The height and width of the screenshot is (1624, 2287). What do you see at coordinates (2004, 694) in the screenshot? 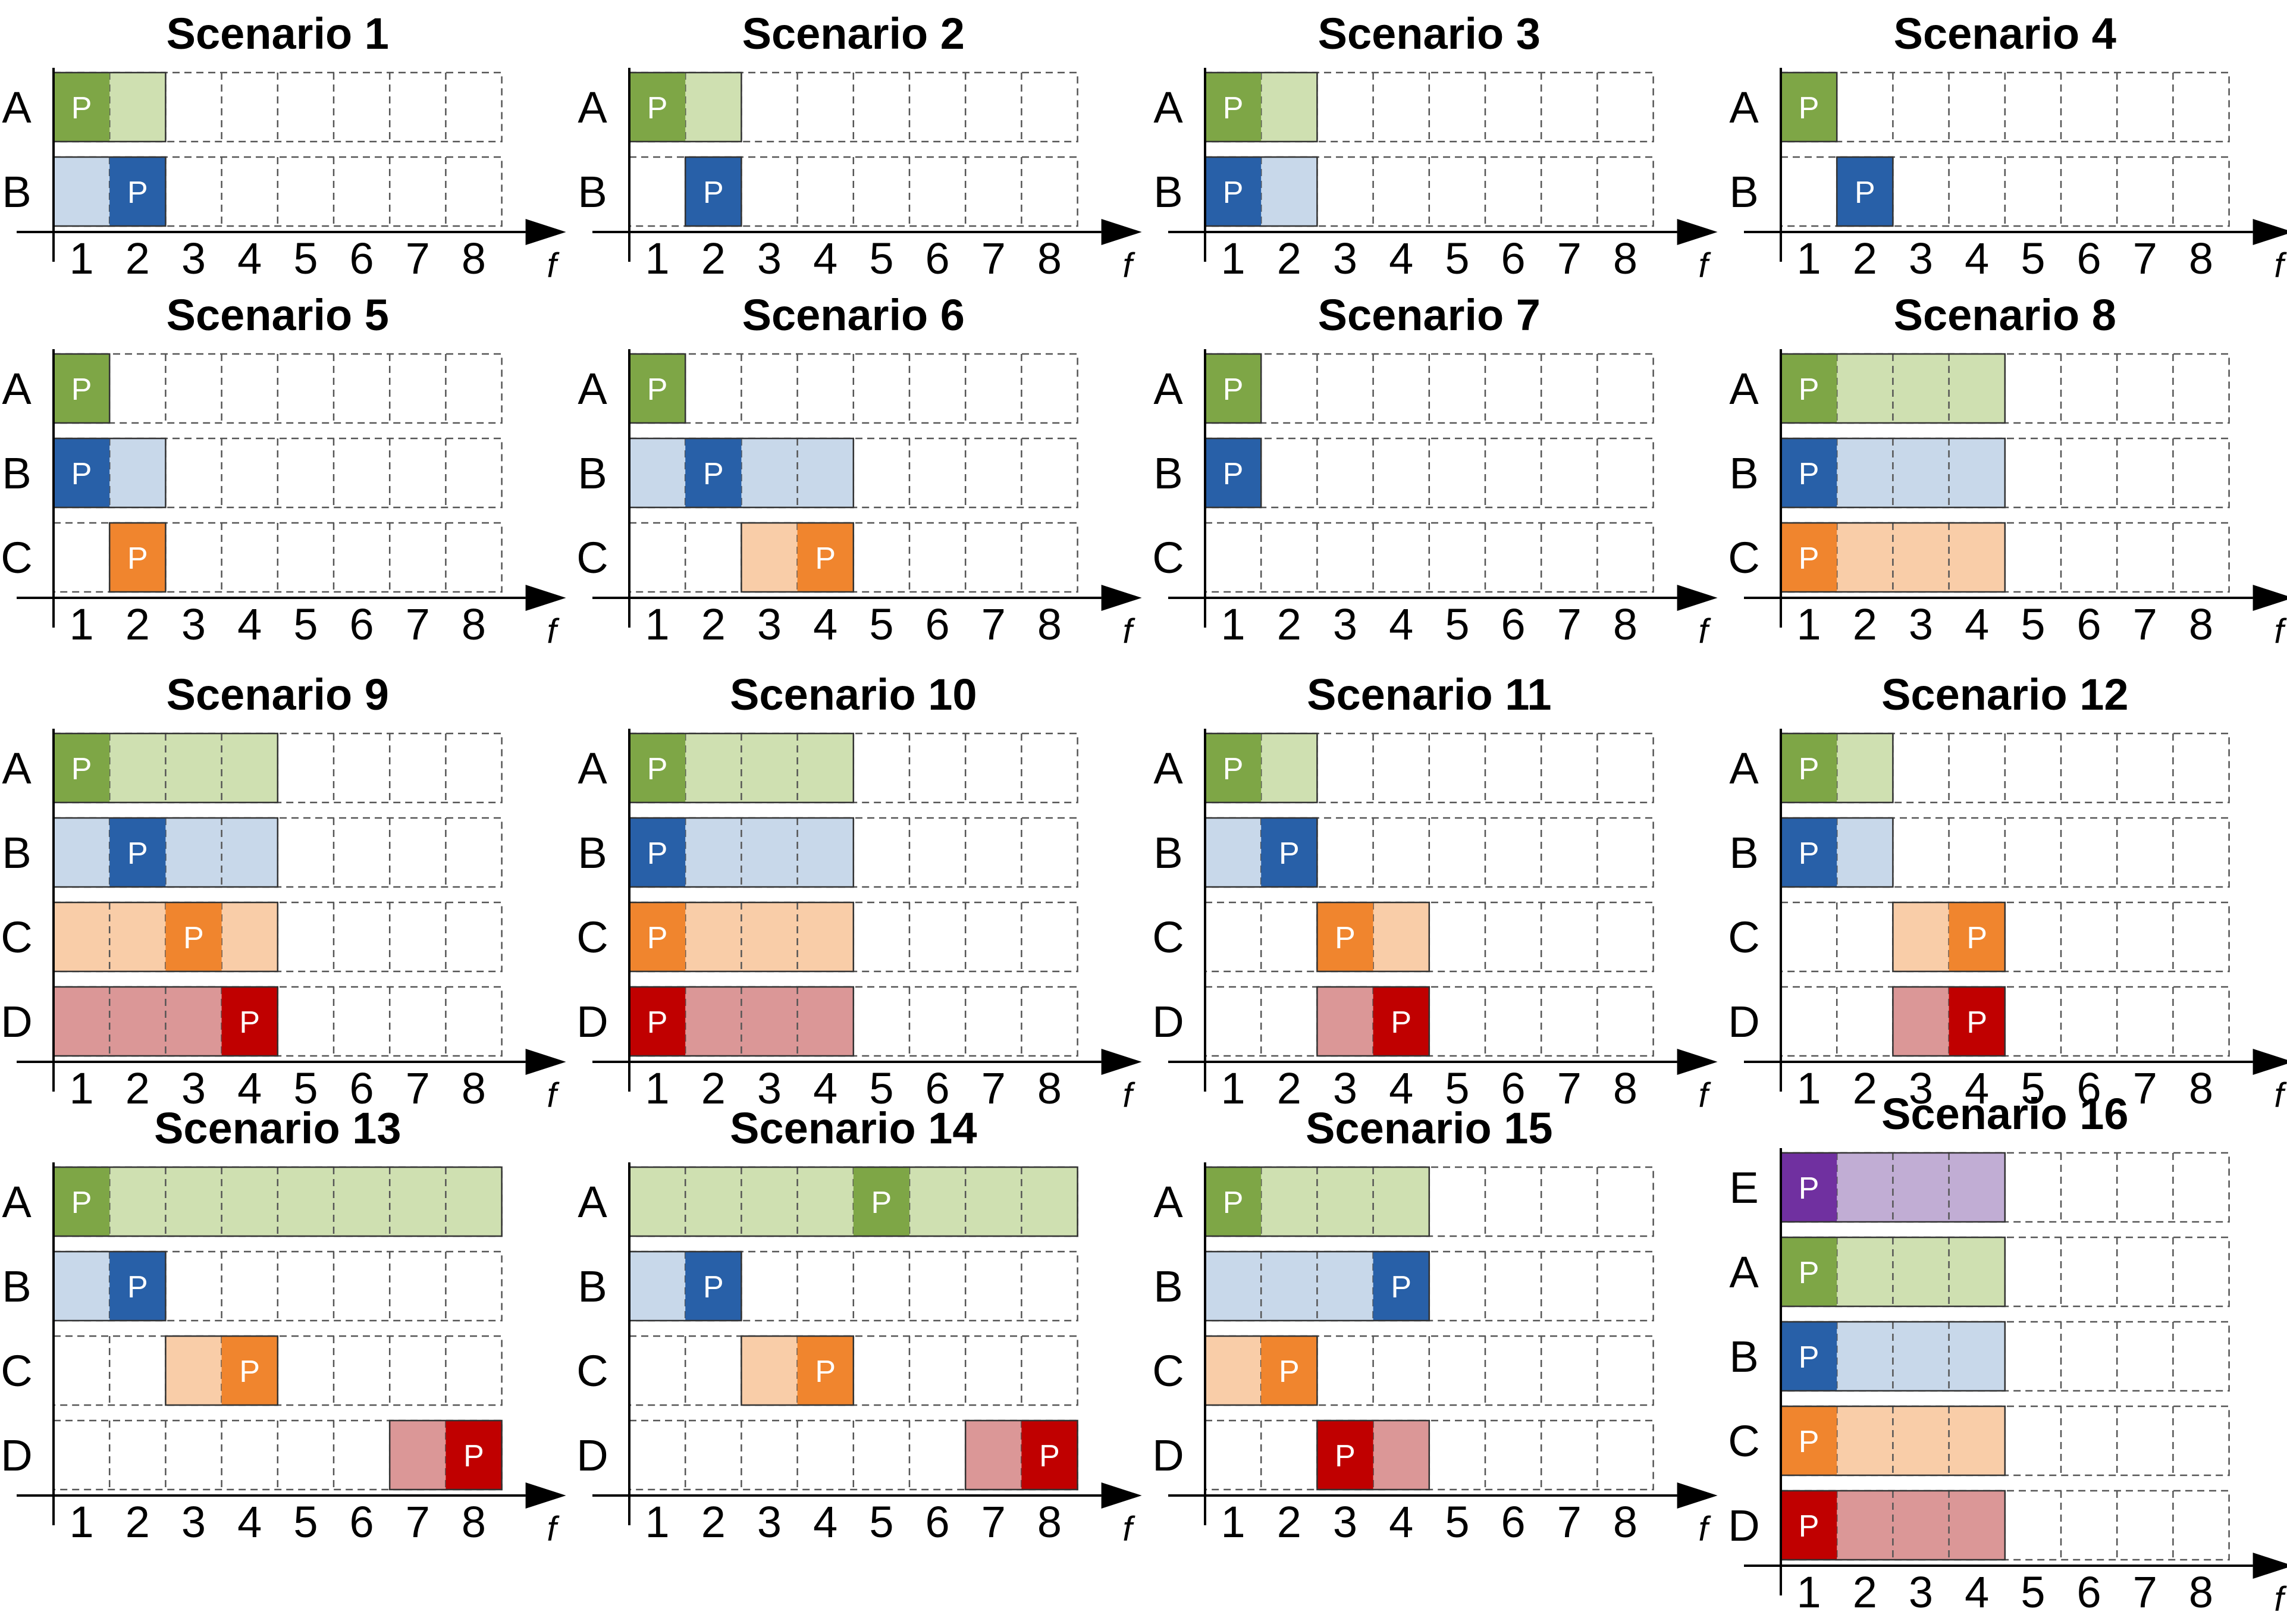
I see `scenario-title: Scenario 12` at bounding box center [2004, 694].